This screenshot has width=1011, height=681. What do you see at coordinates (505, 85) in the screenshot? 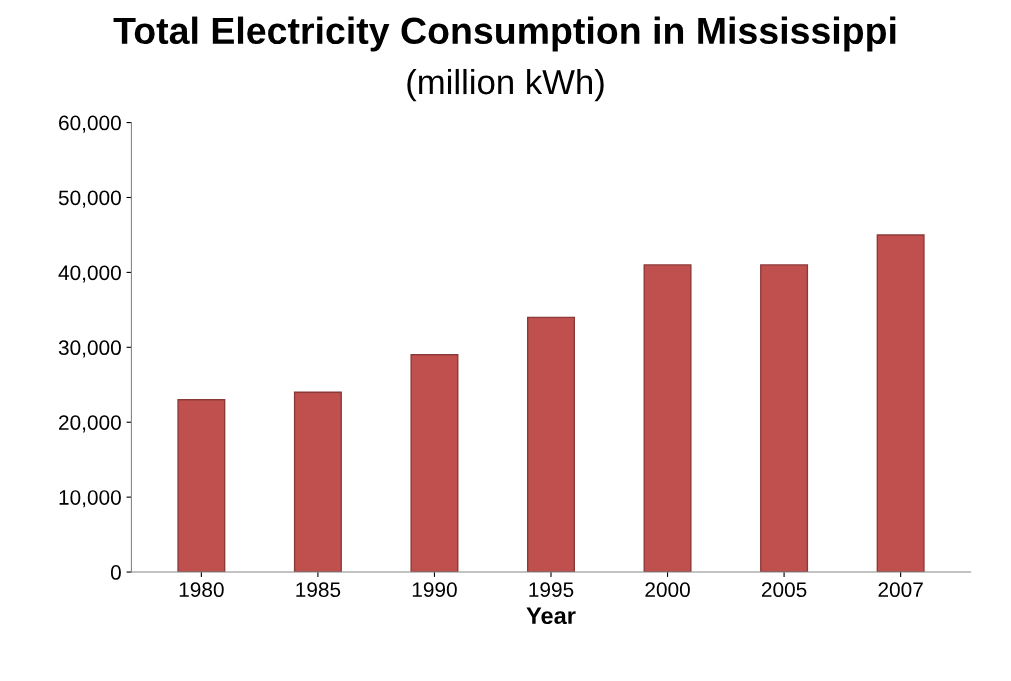
I see `chart-subtitle: (million kWh)` at bounding box center [505, 85].